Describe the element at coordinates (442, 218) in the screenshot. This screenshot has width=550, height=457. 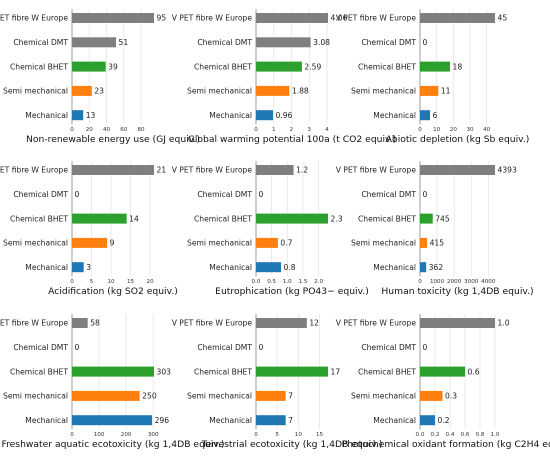
I see `data-label: 745` at that location.